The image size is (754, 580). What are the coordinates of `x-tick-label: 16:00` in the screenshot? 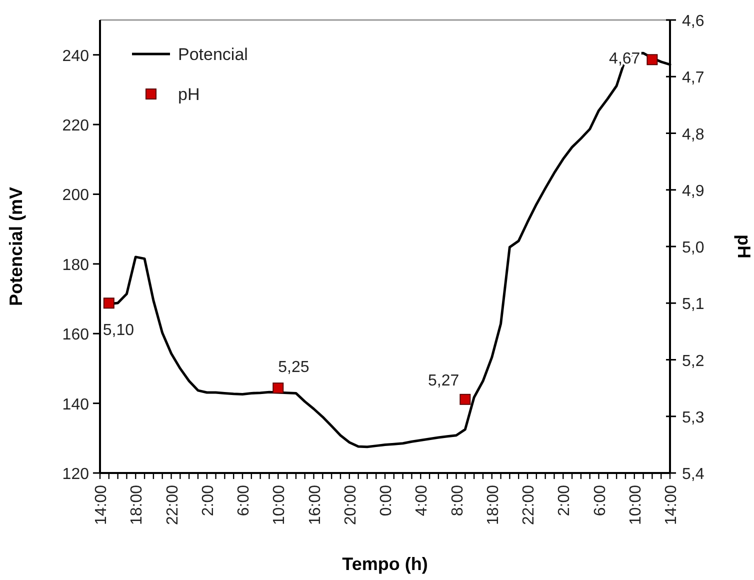 It's located at (315, 505).